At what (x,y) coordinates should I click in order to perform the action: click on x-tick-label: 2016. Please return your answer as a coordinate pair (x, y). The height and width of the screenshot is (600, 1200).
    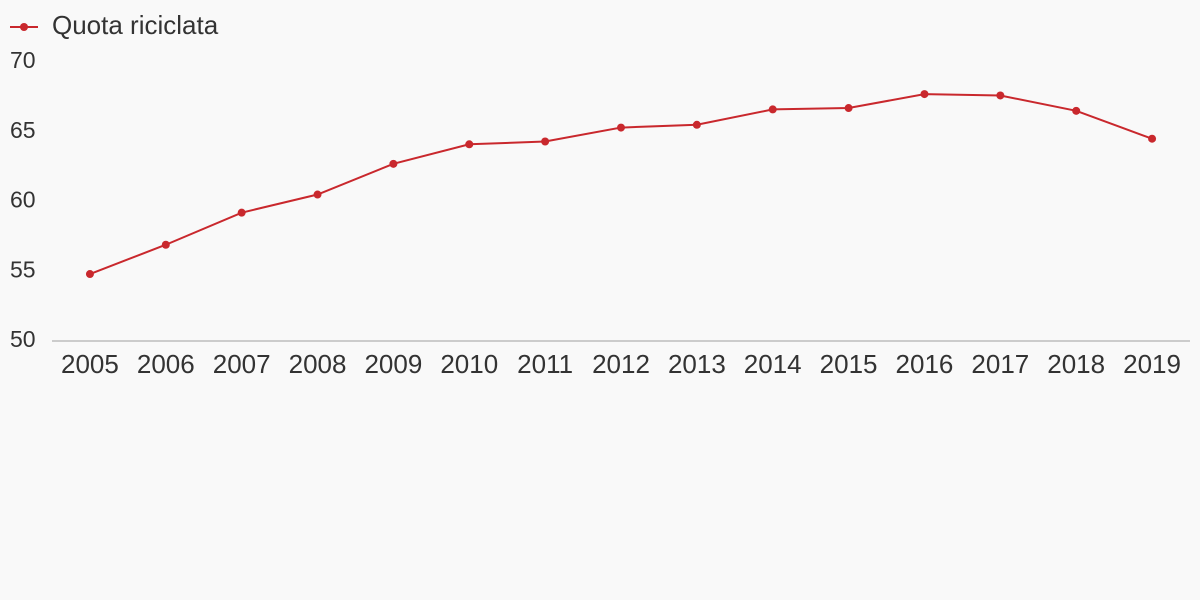
    Looking at the image, I should click on (925, 364).